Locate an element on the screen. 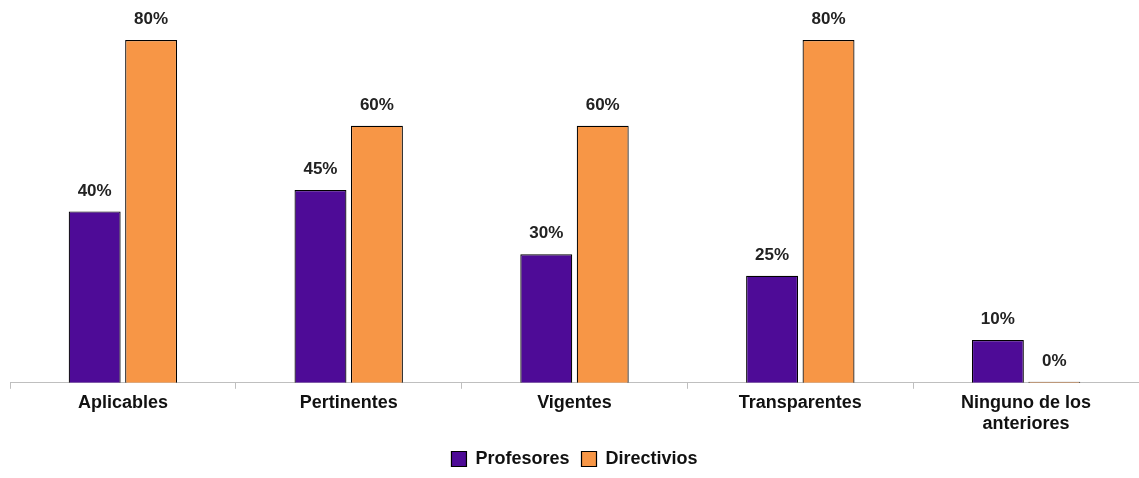 Image resolution: width=1139 pixels, height=478 pixels. data-label: 45% is located at coordinates (320, 169).